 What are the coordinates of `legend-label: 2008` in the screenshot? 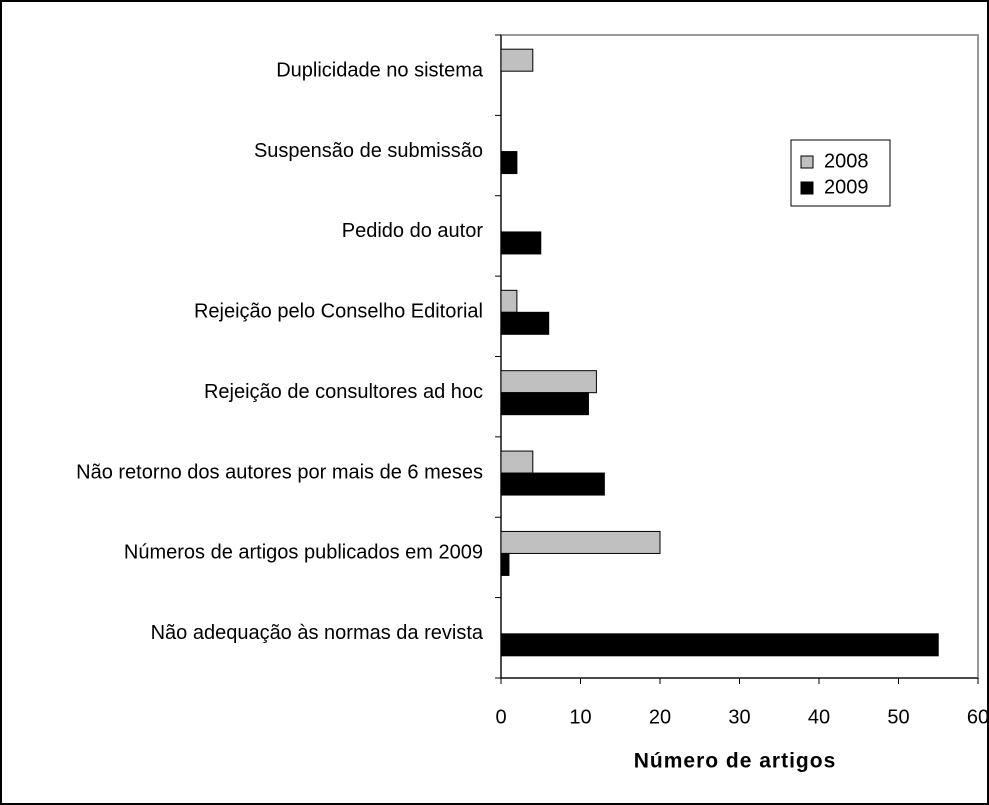 It's located at (846, 161).